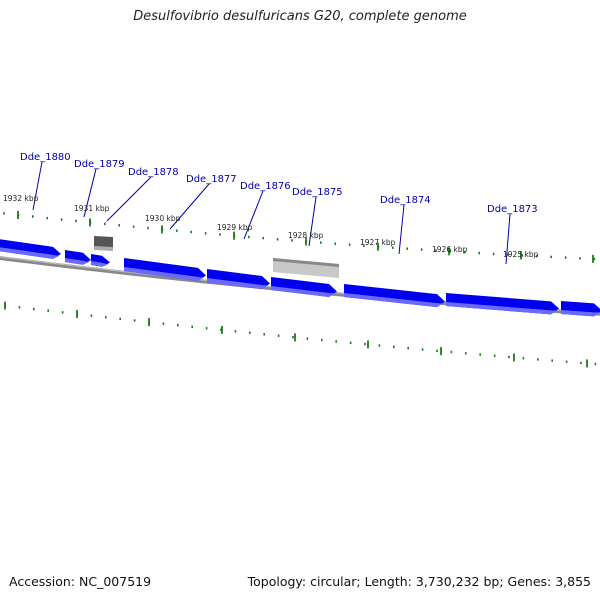 The width and height of the screenshot is (600, 600). Describe the element at coordinates (165, 269) in the screenshot. I see `gene-arrow` at that location.